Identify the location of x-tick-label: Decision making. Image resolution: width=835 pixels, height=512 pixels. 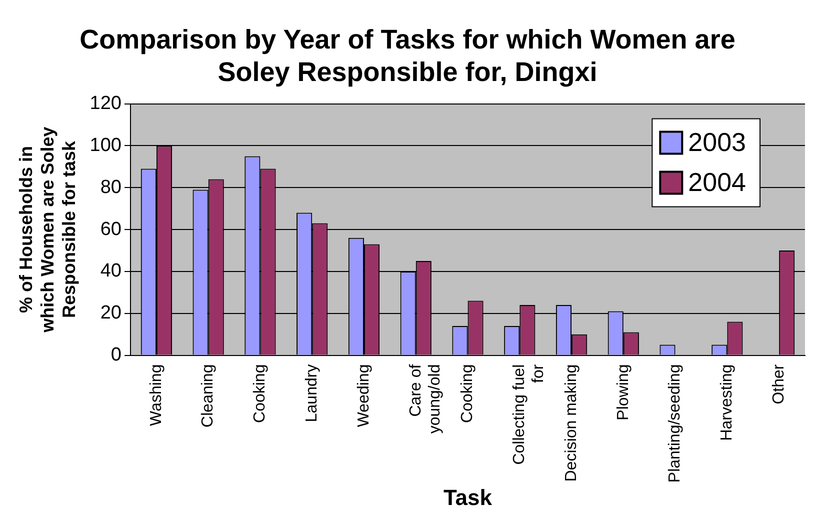
(571, 423).